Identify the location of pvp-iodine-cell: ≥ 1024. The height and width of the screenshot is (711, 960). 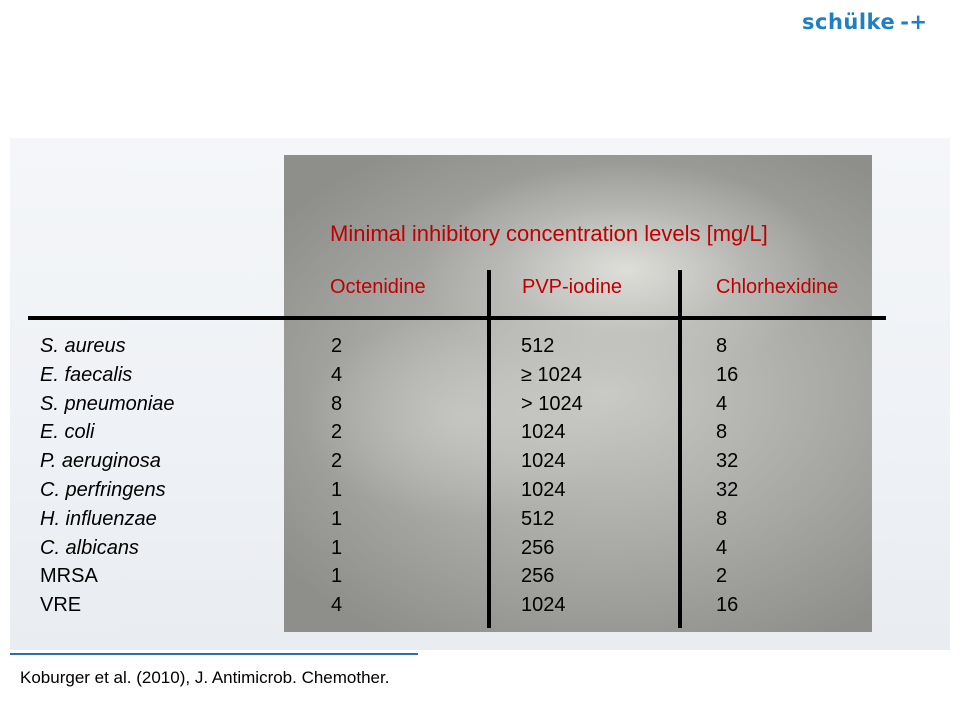
(552, 374).